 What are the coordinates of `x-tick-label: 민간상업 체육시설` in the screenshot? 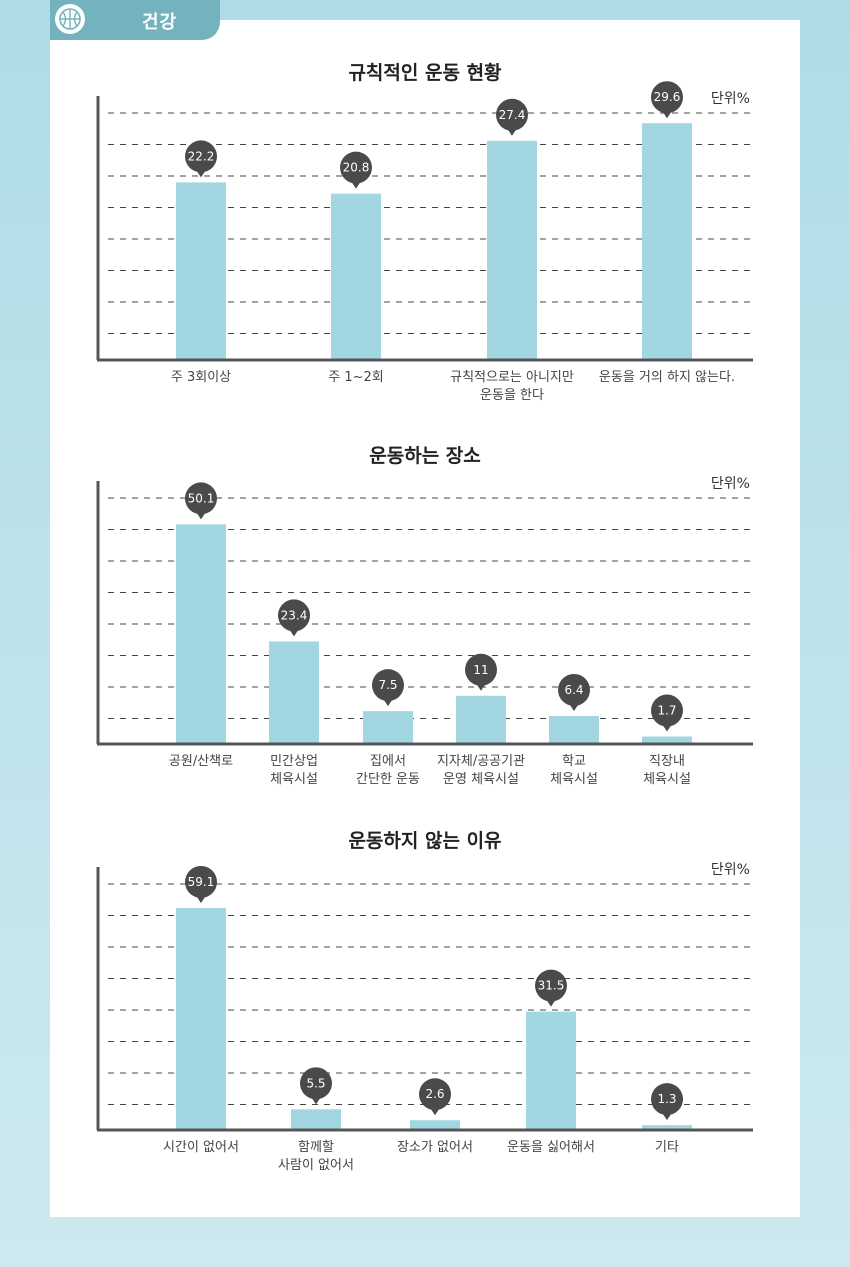 It's located at (294, 770).